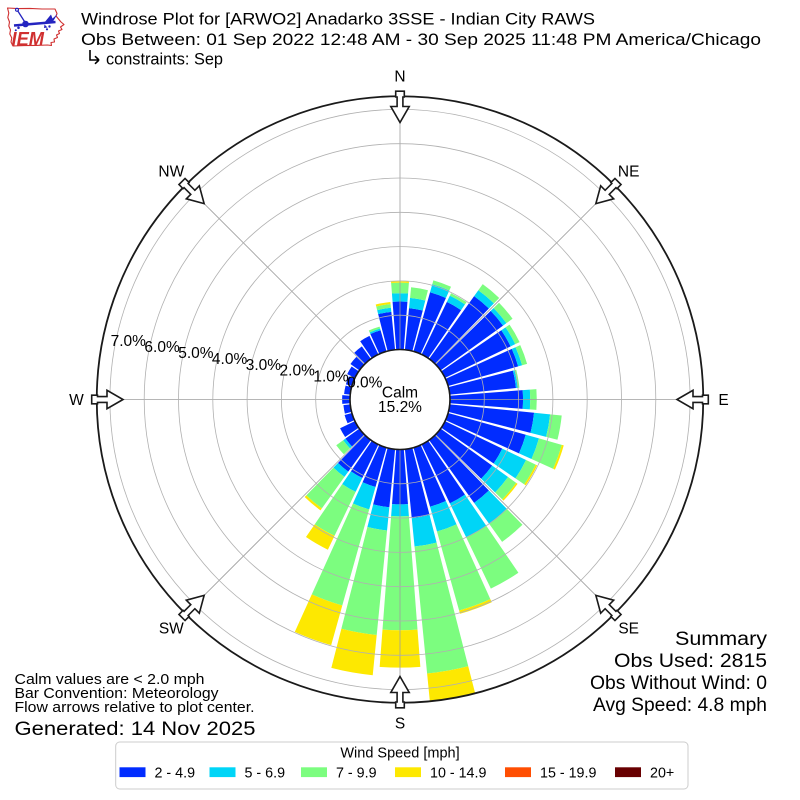 The height and width of the screenshot is (800, 800). I want to click on svg-text: Summary, so click(721, 639).